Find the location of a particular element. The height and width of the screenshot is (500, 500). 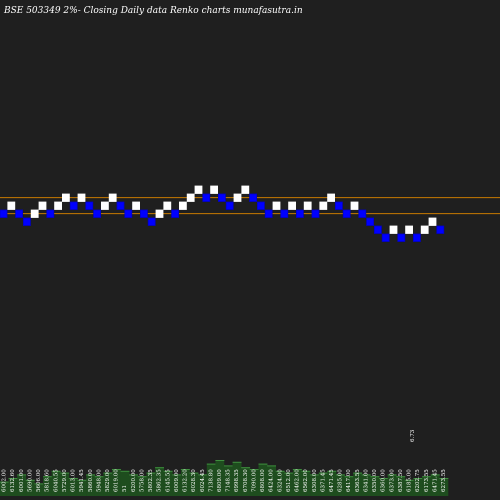

volume-label: 5948.00 is located at coordinates (99, 480).